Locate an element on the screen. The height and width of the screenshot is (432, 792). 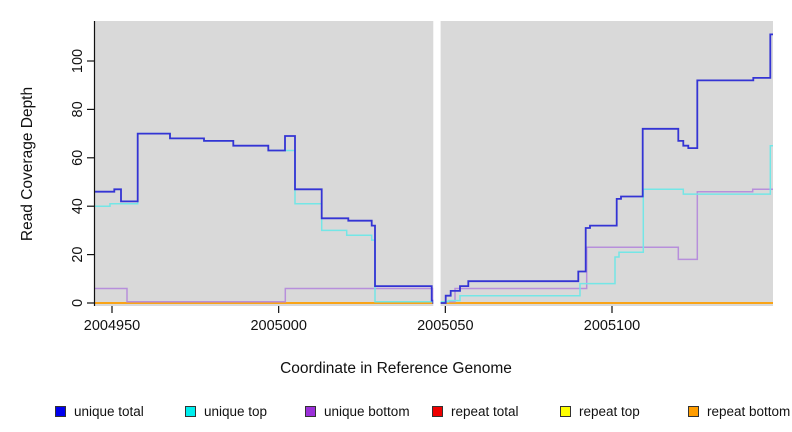
y-tick-label: 60 is located at coordinates (78, 158).